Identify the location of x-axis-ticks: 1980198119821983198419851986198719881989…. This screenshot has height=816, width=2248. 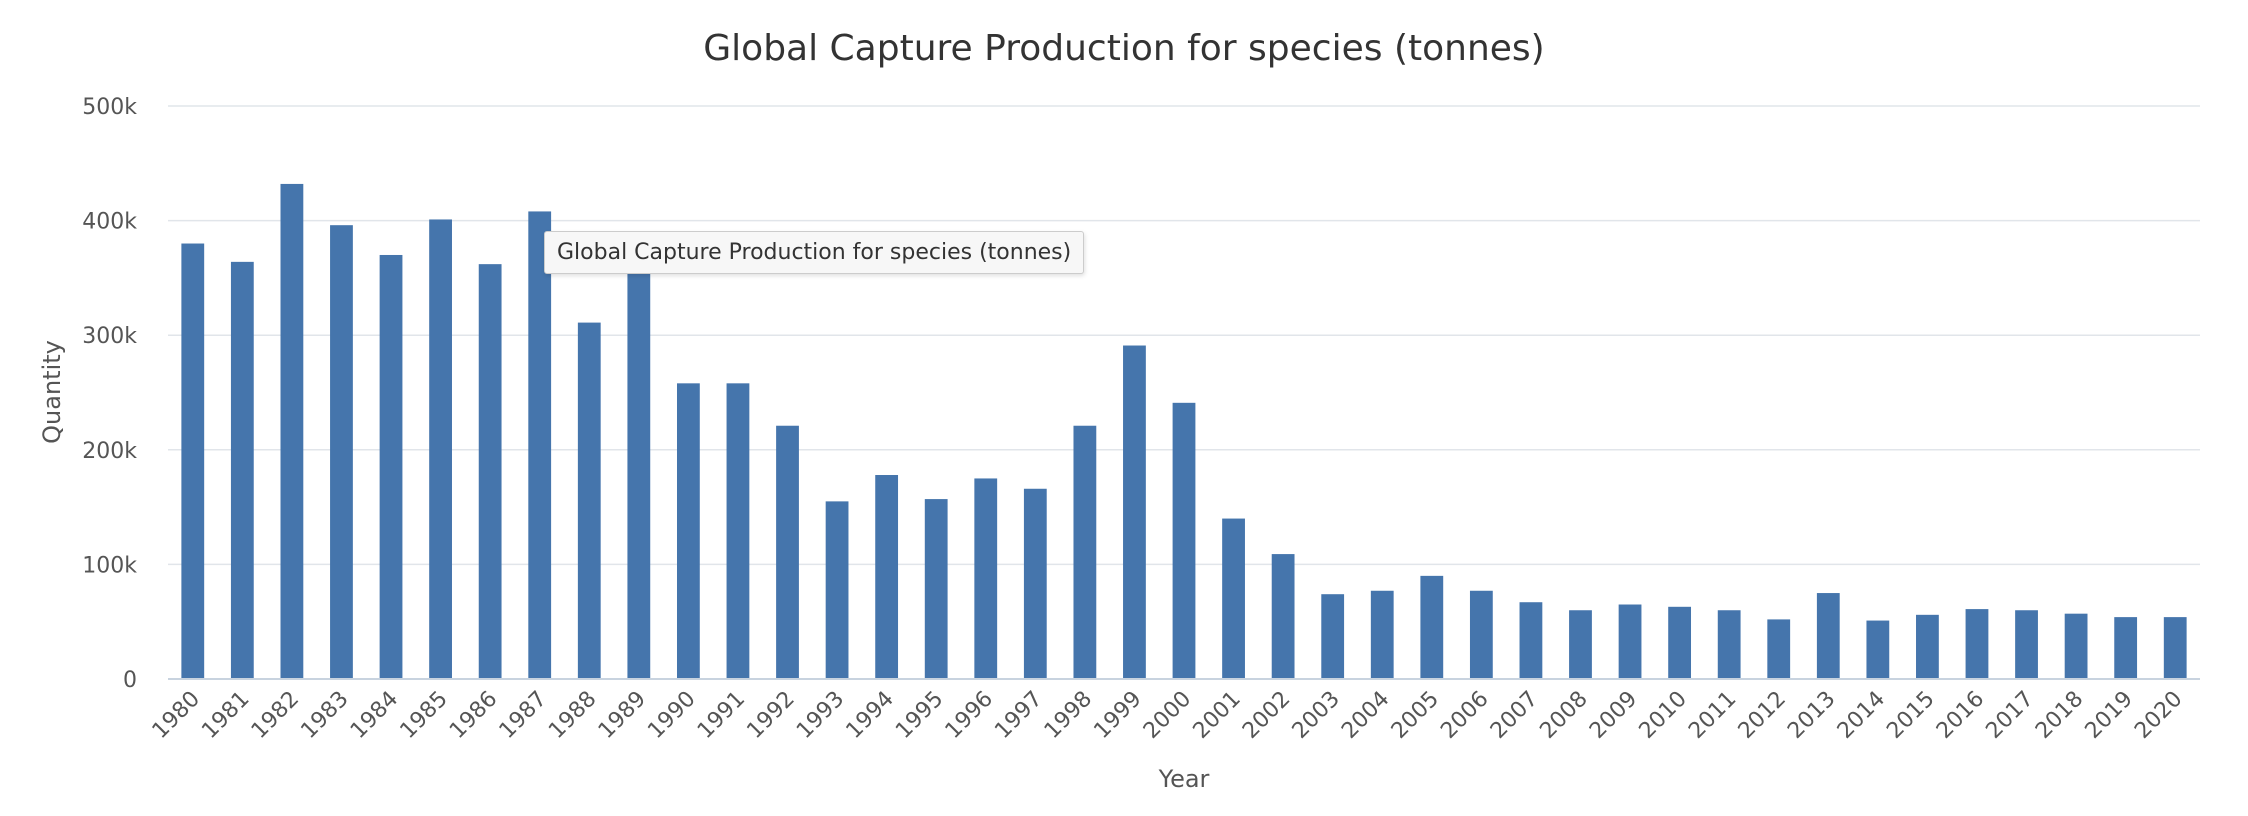
(1168, 715).